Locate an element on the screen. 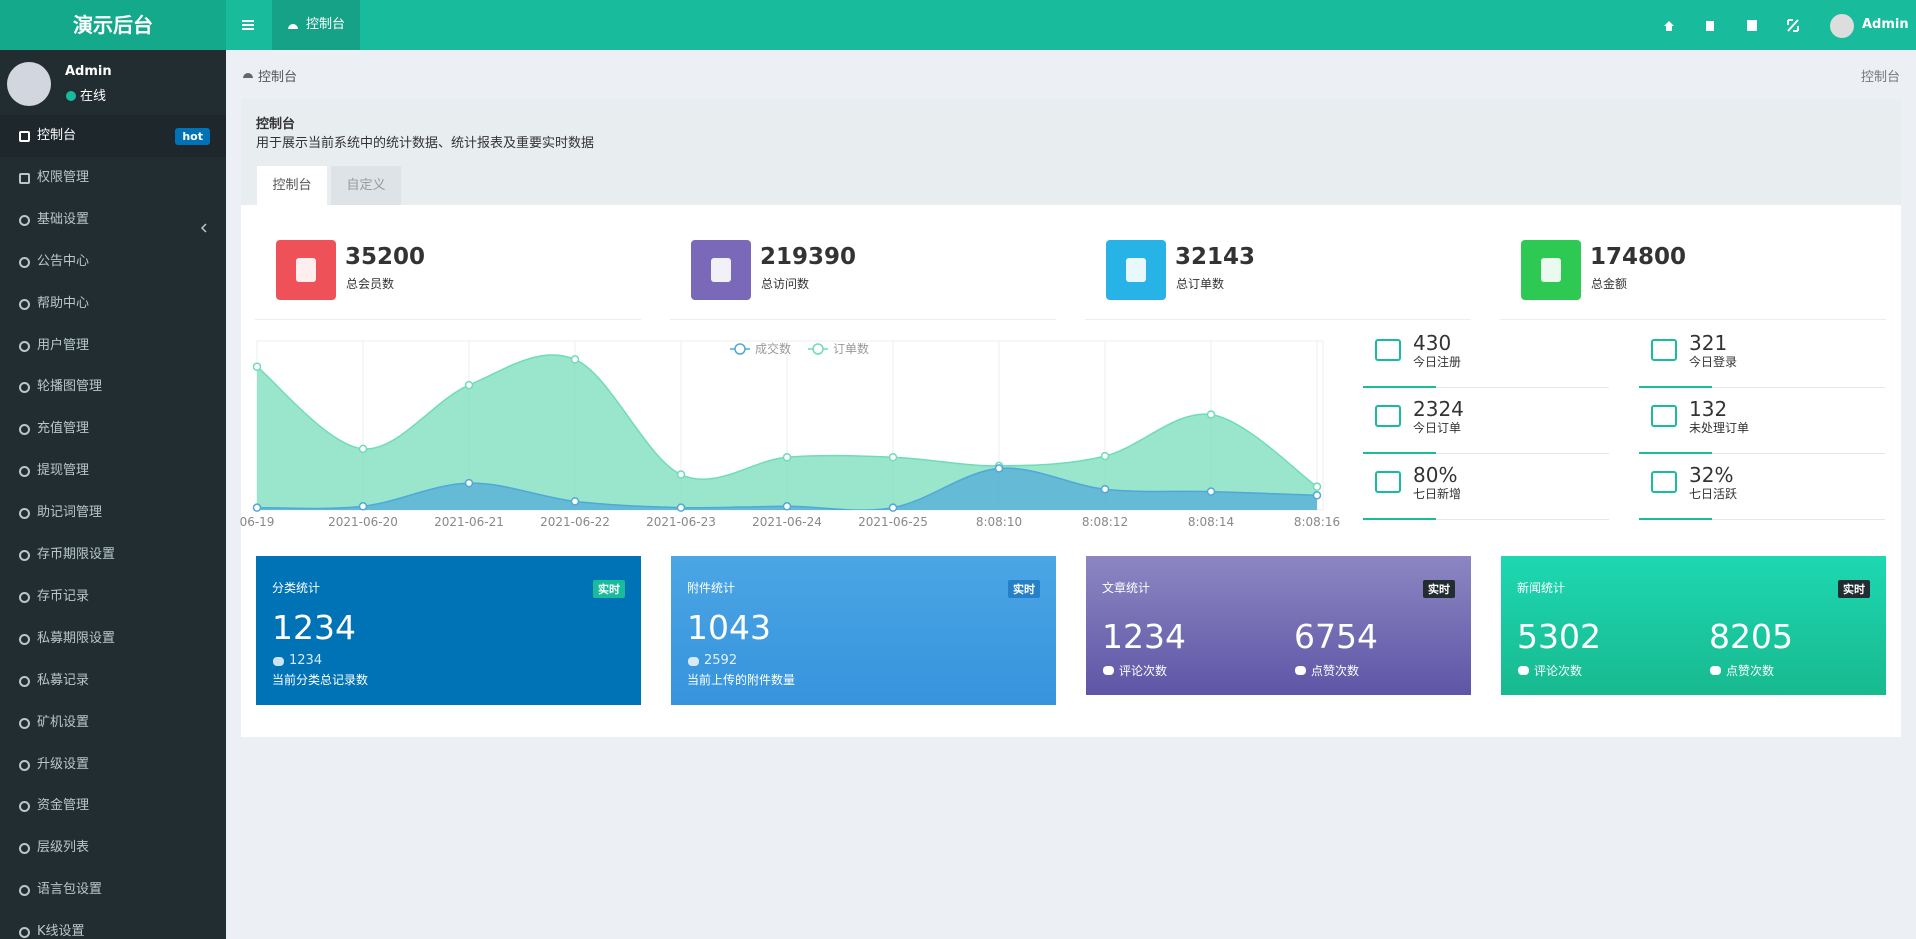 This screenshot has width=1916, height=939. panel-heading is located at coordinates (1071, 152).